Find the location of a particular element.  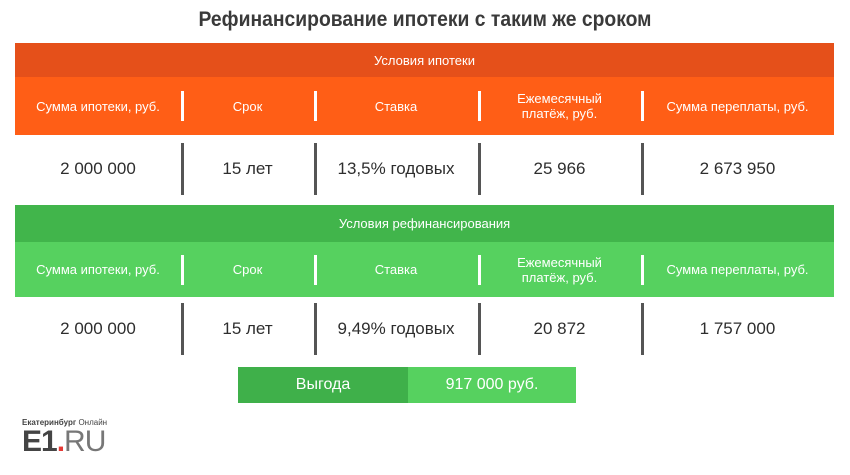

value-rate: 9,49% годовых is located at coordinates (396, 329).